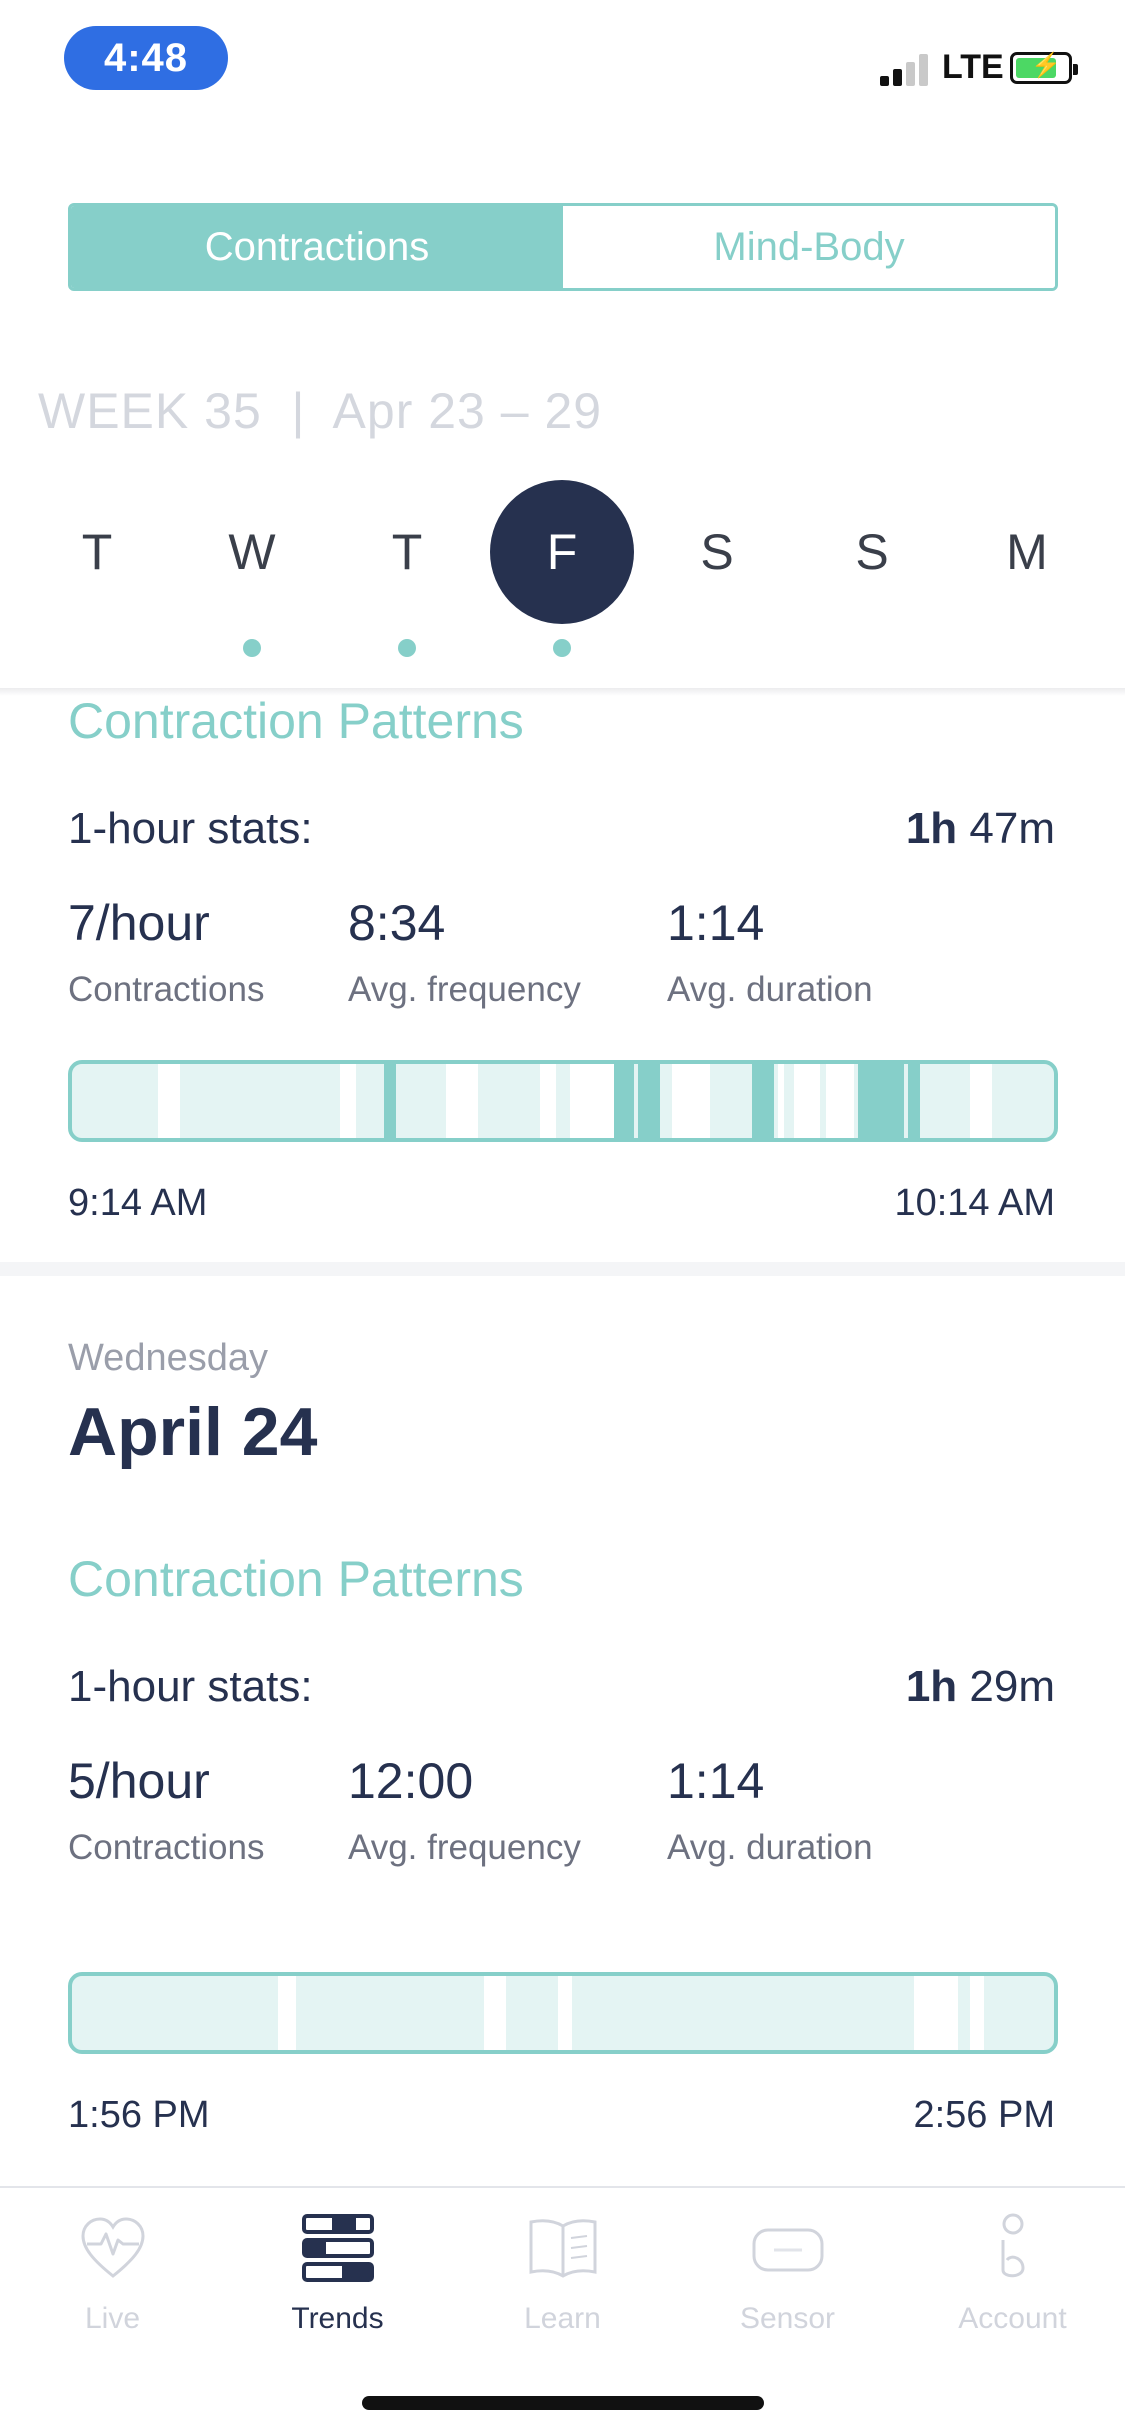 The height and width of the screenshot is (2436, 1125). I want to click on frequency-value: 8:34, so click(397, 923).